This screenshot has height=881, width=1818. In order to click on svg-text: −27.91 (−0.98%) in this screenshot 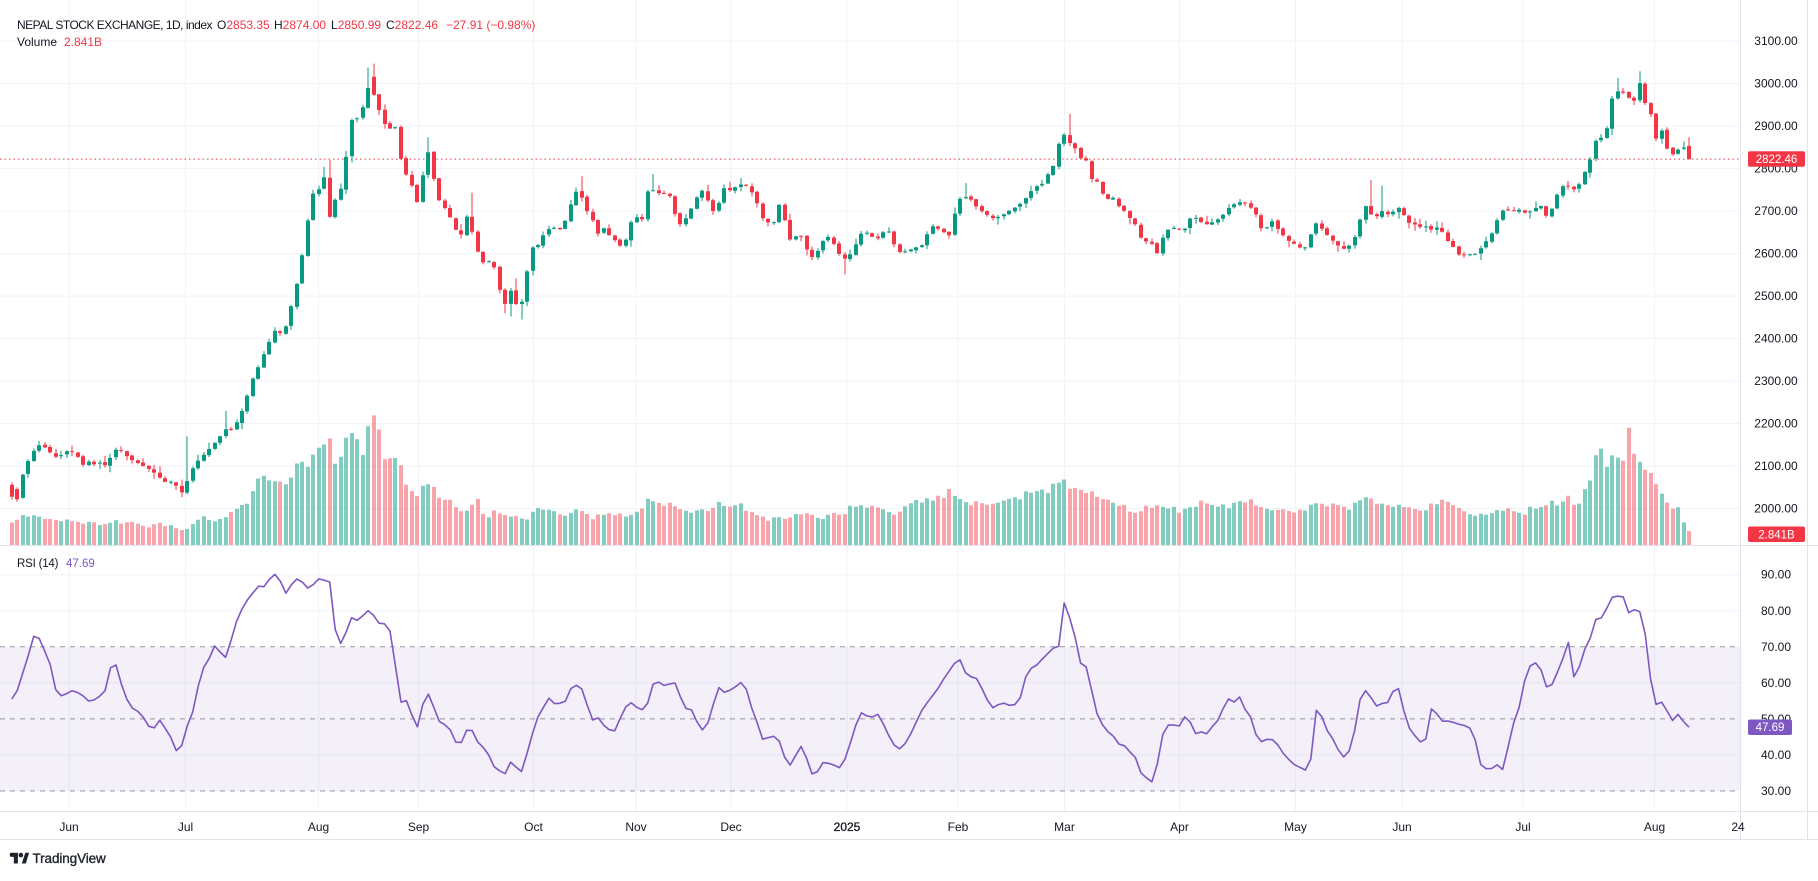, I will do `click(490, 25)`.